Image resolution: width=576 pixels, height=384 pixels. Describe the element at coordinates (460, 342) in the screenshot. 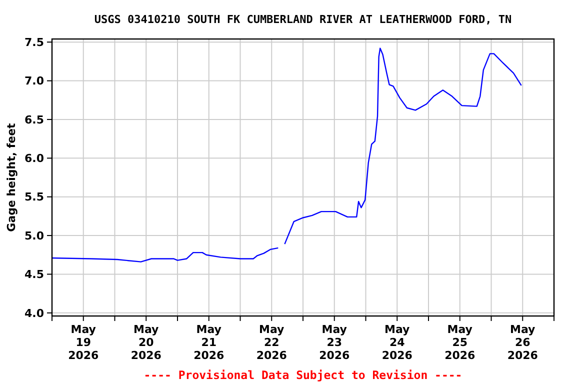

I see `x-tick-label: May 25 2026` at that location.